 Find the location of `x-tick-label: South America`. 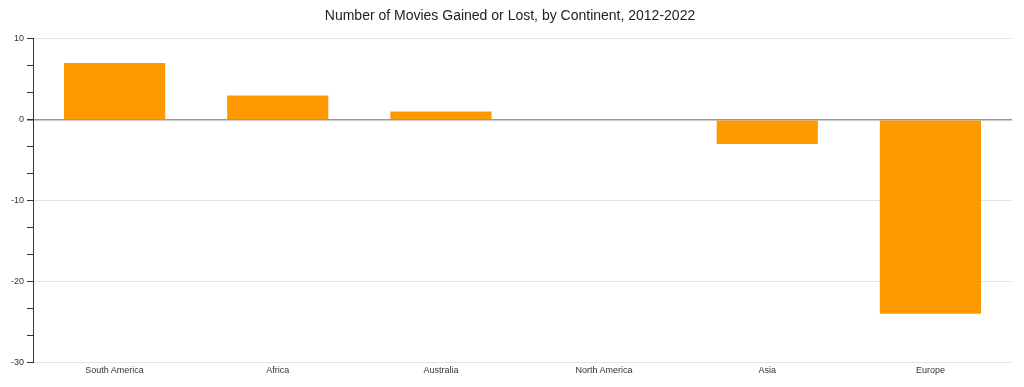

x-tick-label: South America is located at coordinates (114, 370).